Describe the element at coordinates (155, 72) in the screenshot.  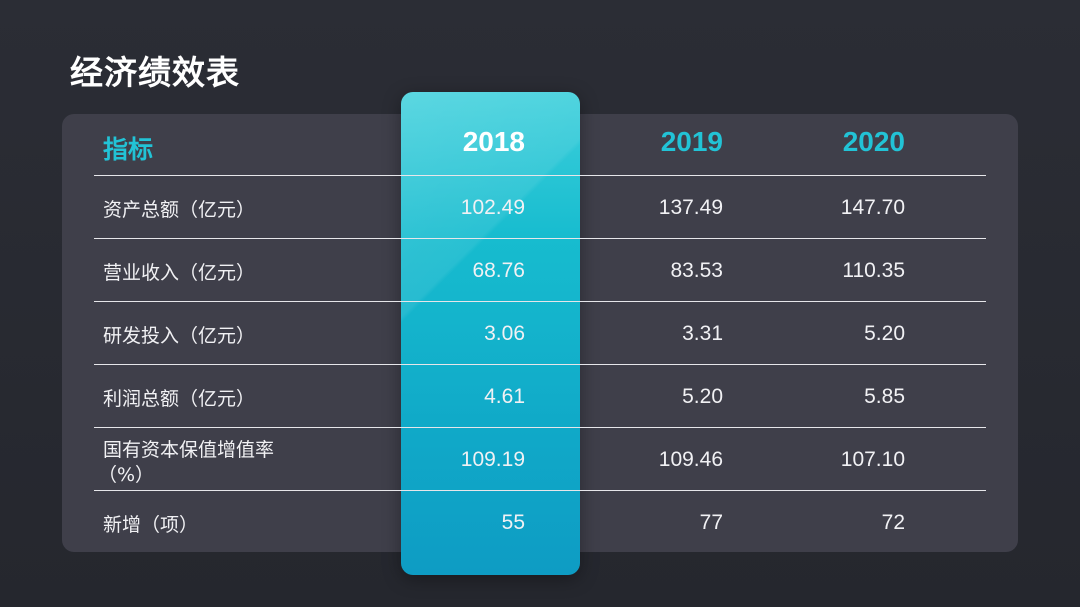
I see `page-title: 经济绩效表` at that location.